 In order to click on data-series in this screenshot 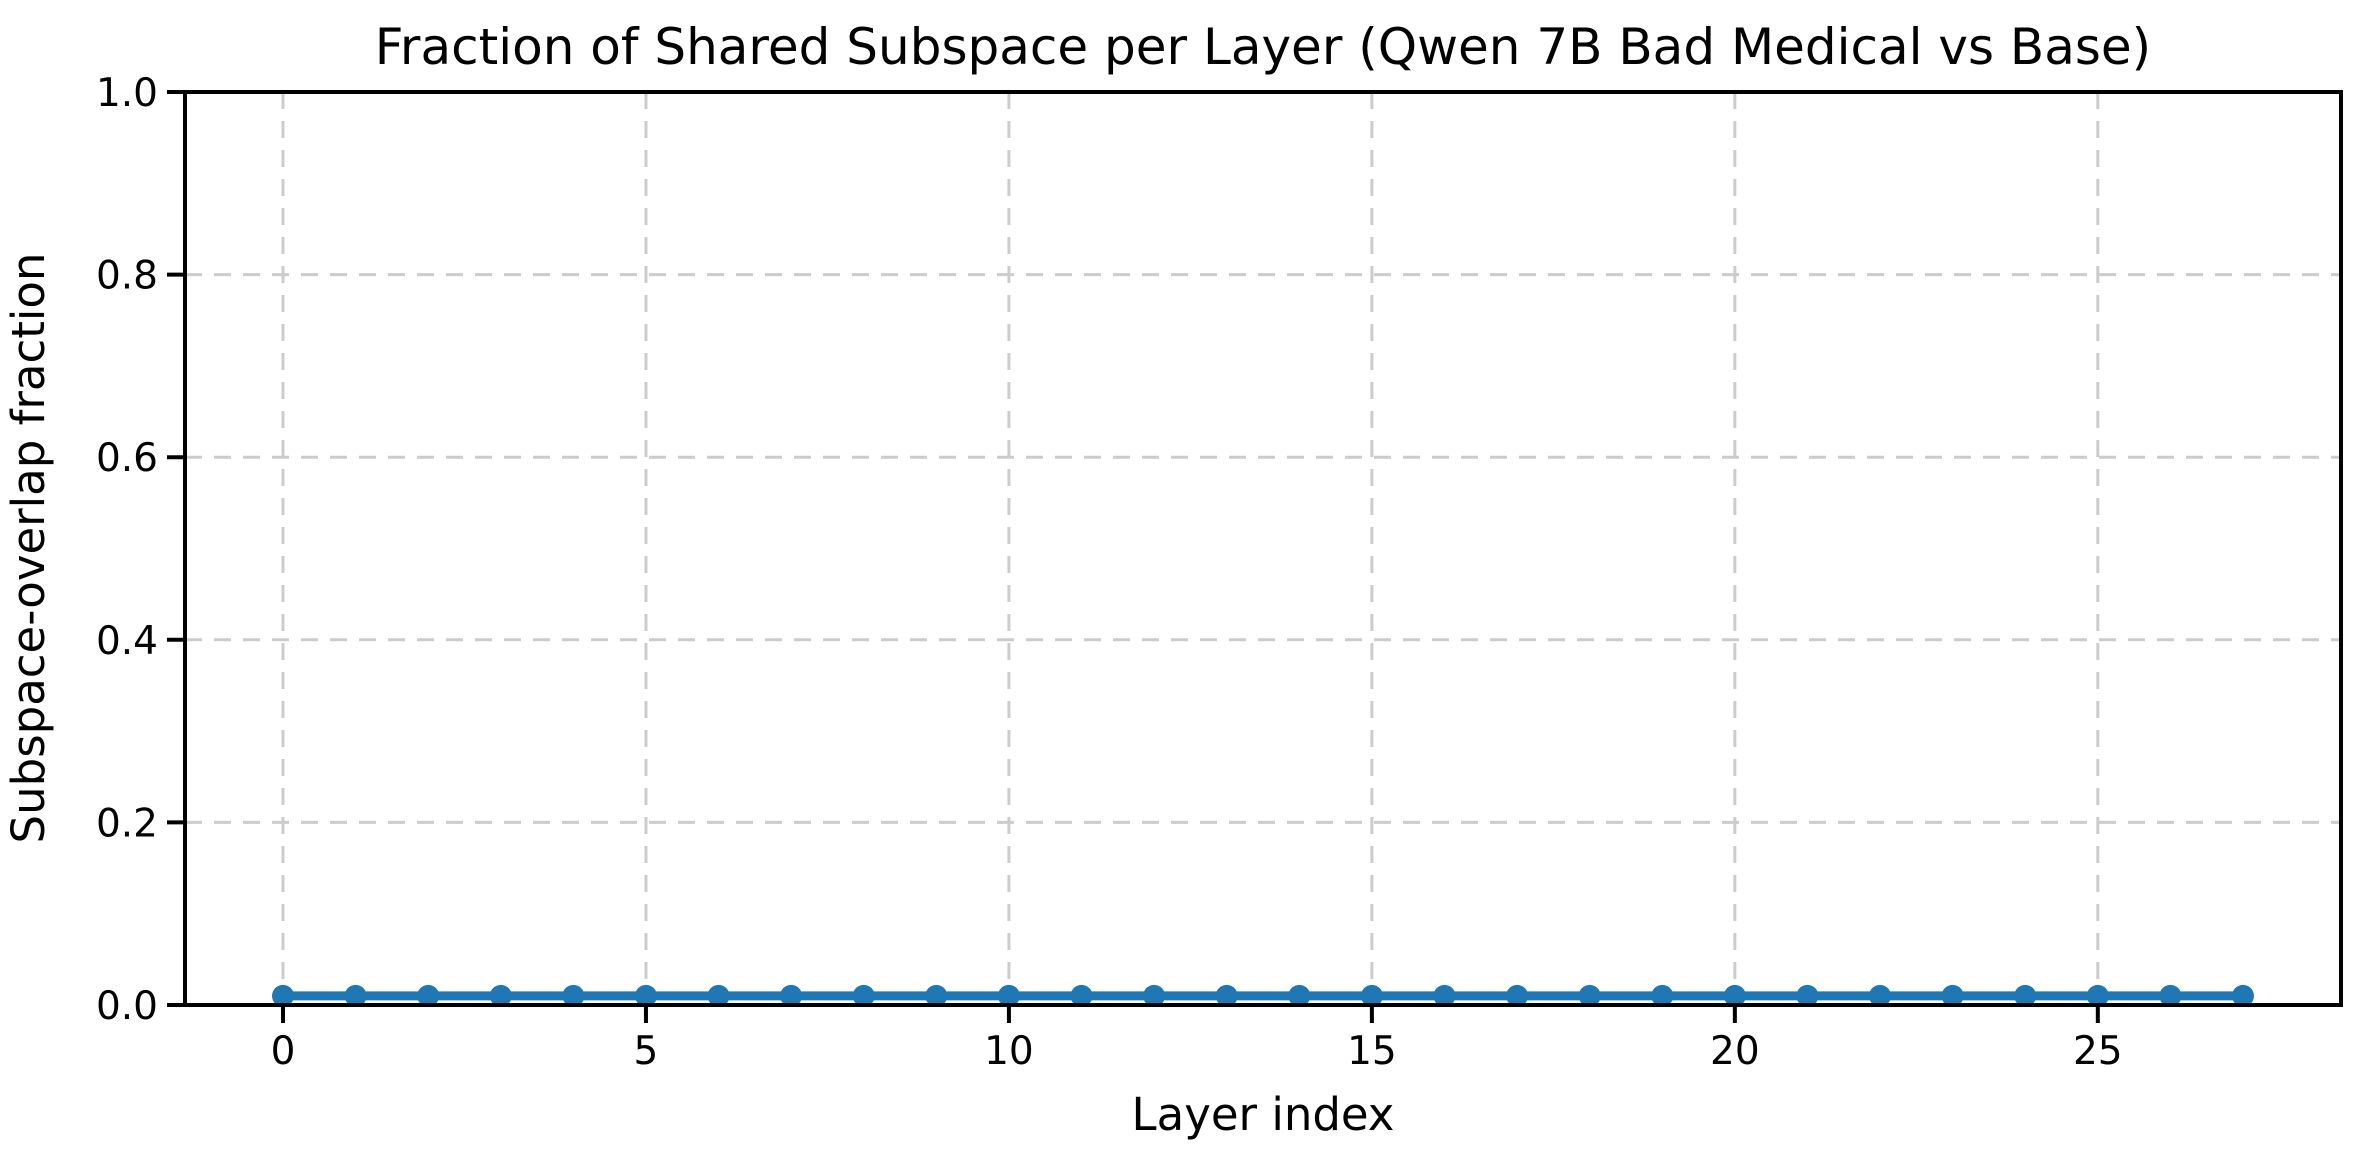, I will do `click(1263, 995)`.